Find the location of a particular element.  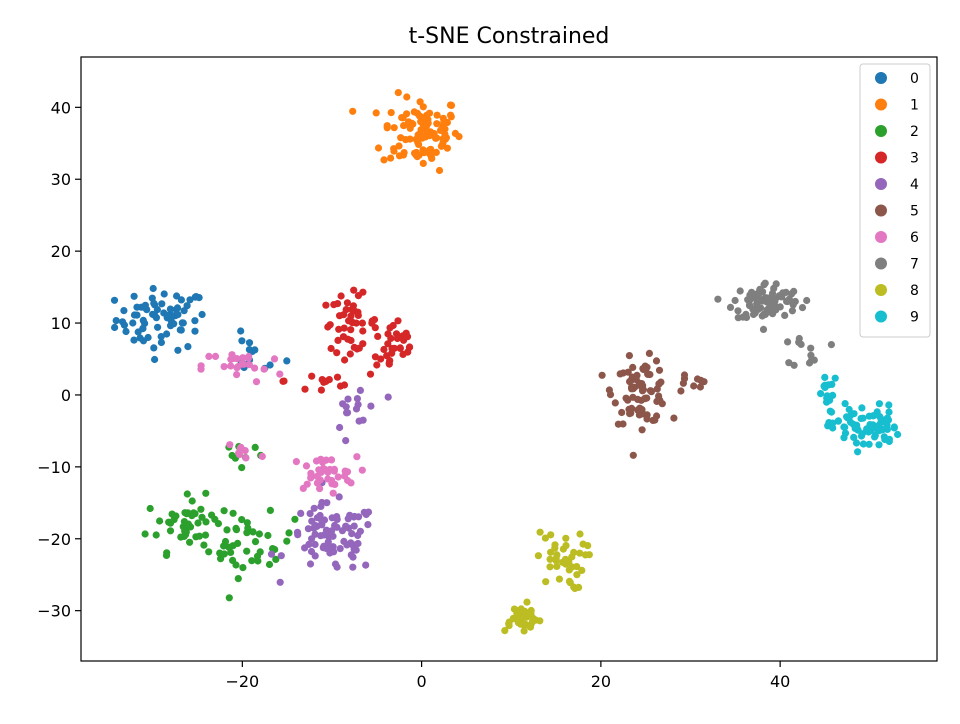

legend-label: 7 is located at coordinates (914, 265).